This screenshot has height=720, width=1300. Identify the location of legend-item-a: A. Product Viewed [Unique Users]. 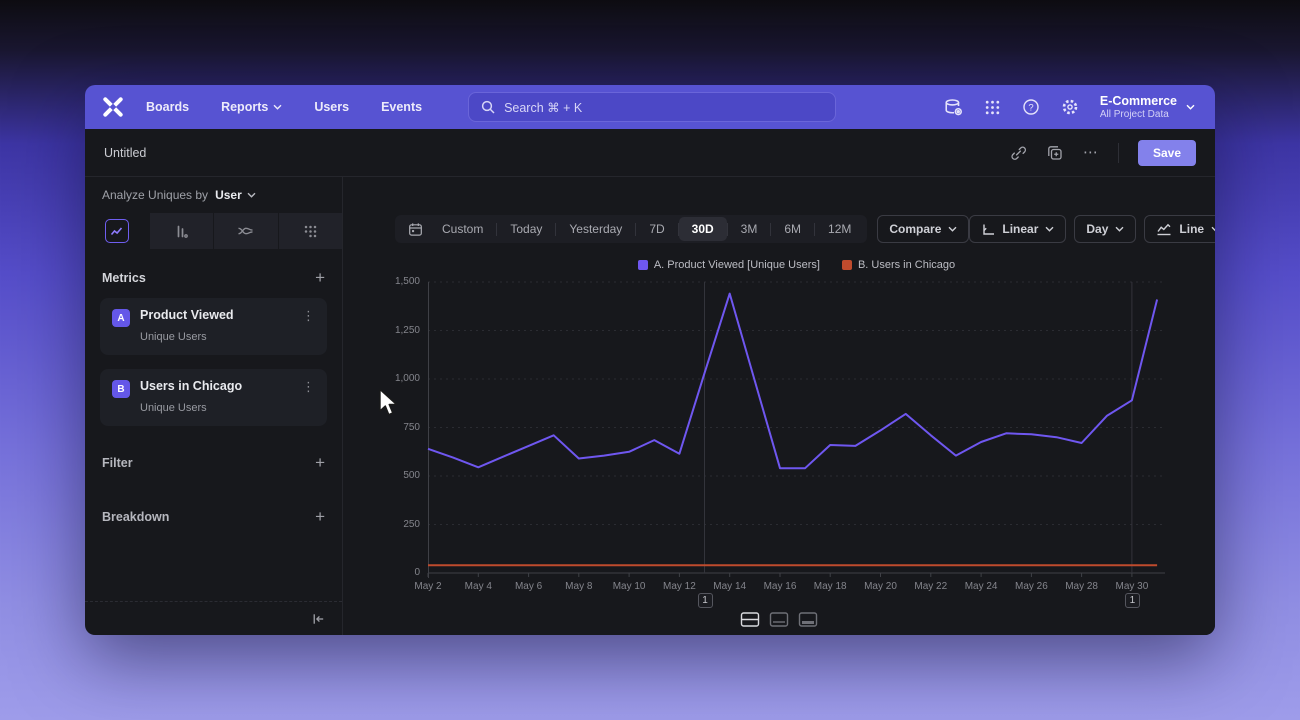
(728, 265).